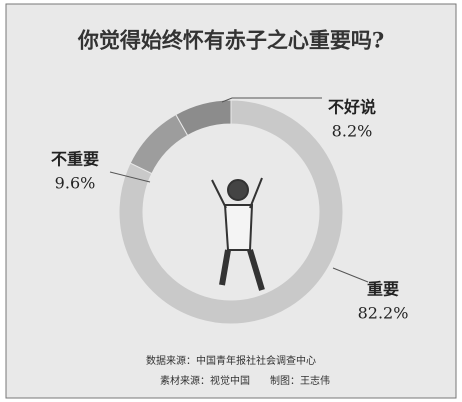  What do you see at coordinates (300, 380) in the screenshot?
I see `author-note: 制图：王志伟` at bounding box center [300, 380].